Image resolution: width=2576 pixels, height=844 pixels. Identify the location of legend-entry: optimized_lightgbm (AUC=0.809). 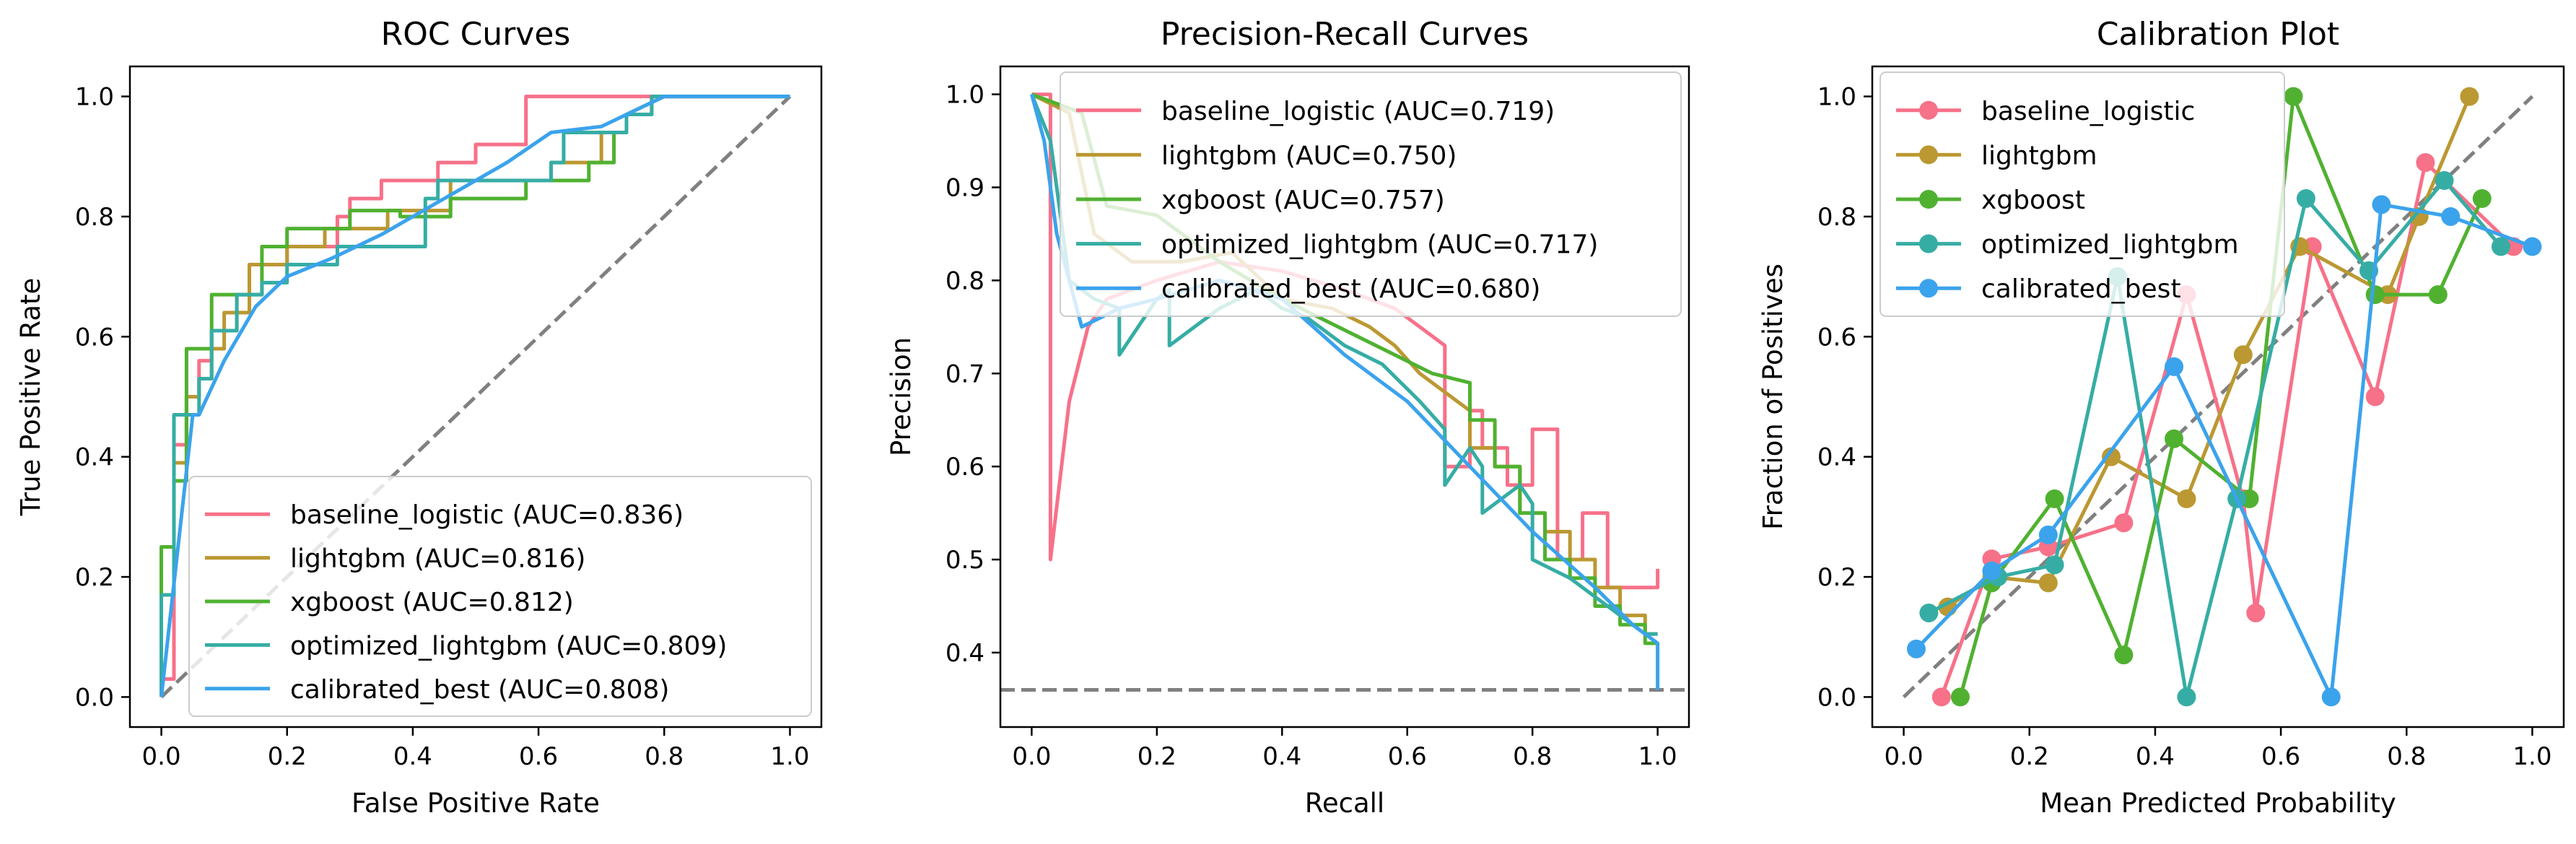
(508, 646).